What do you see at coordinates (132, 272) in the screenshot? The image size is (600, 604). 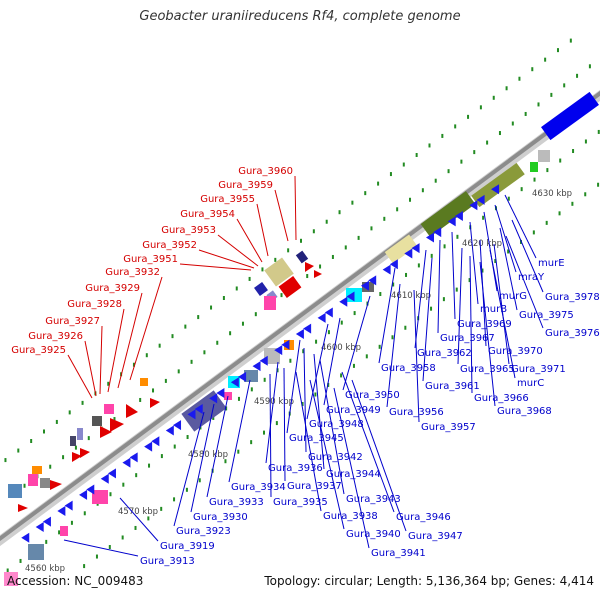 I see `gene-label: Gura_3932` at bounding box center [132, 272].